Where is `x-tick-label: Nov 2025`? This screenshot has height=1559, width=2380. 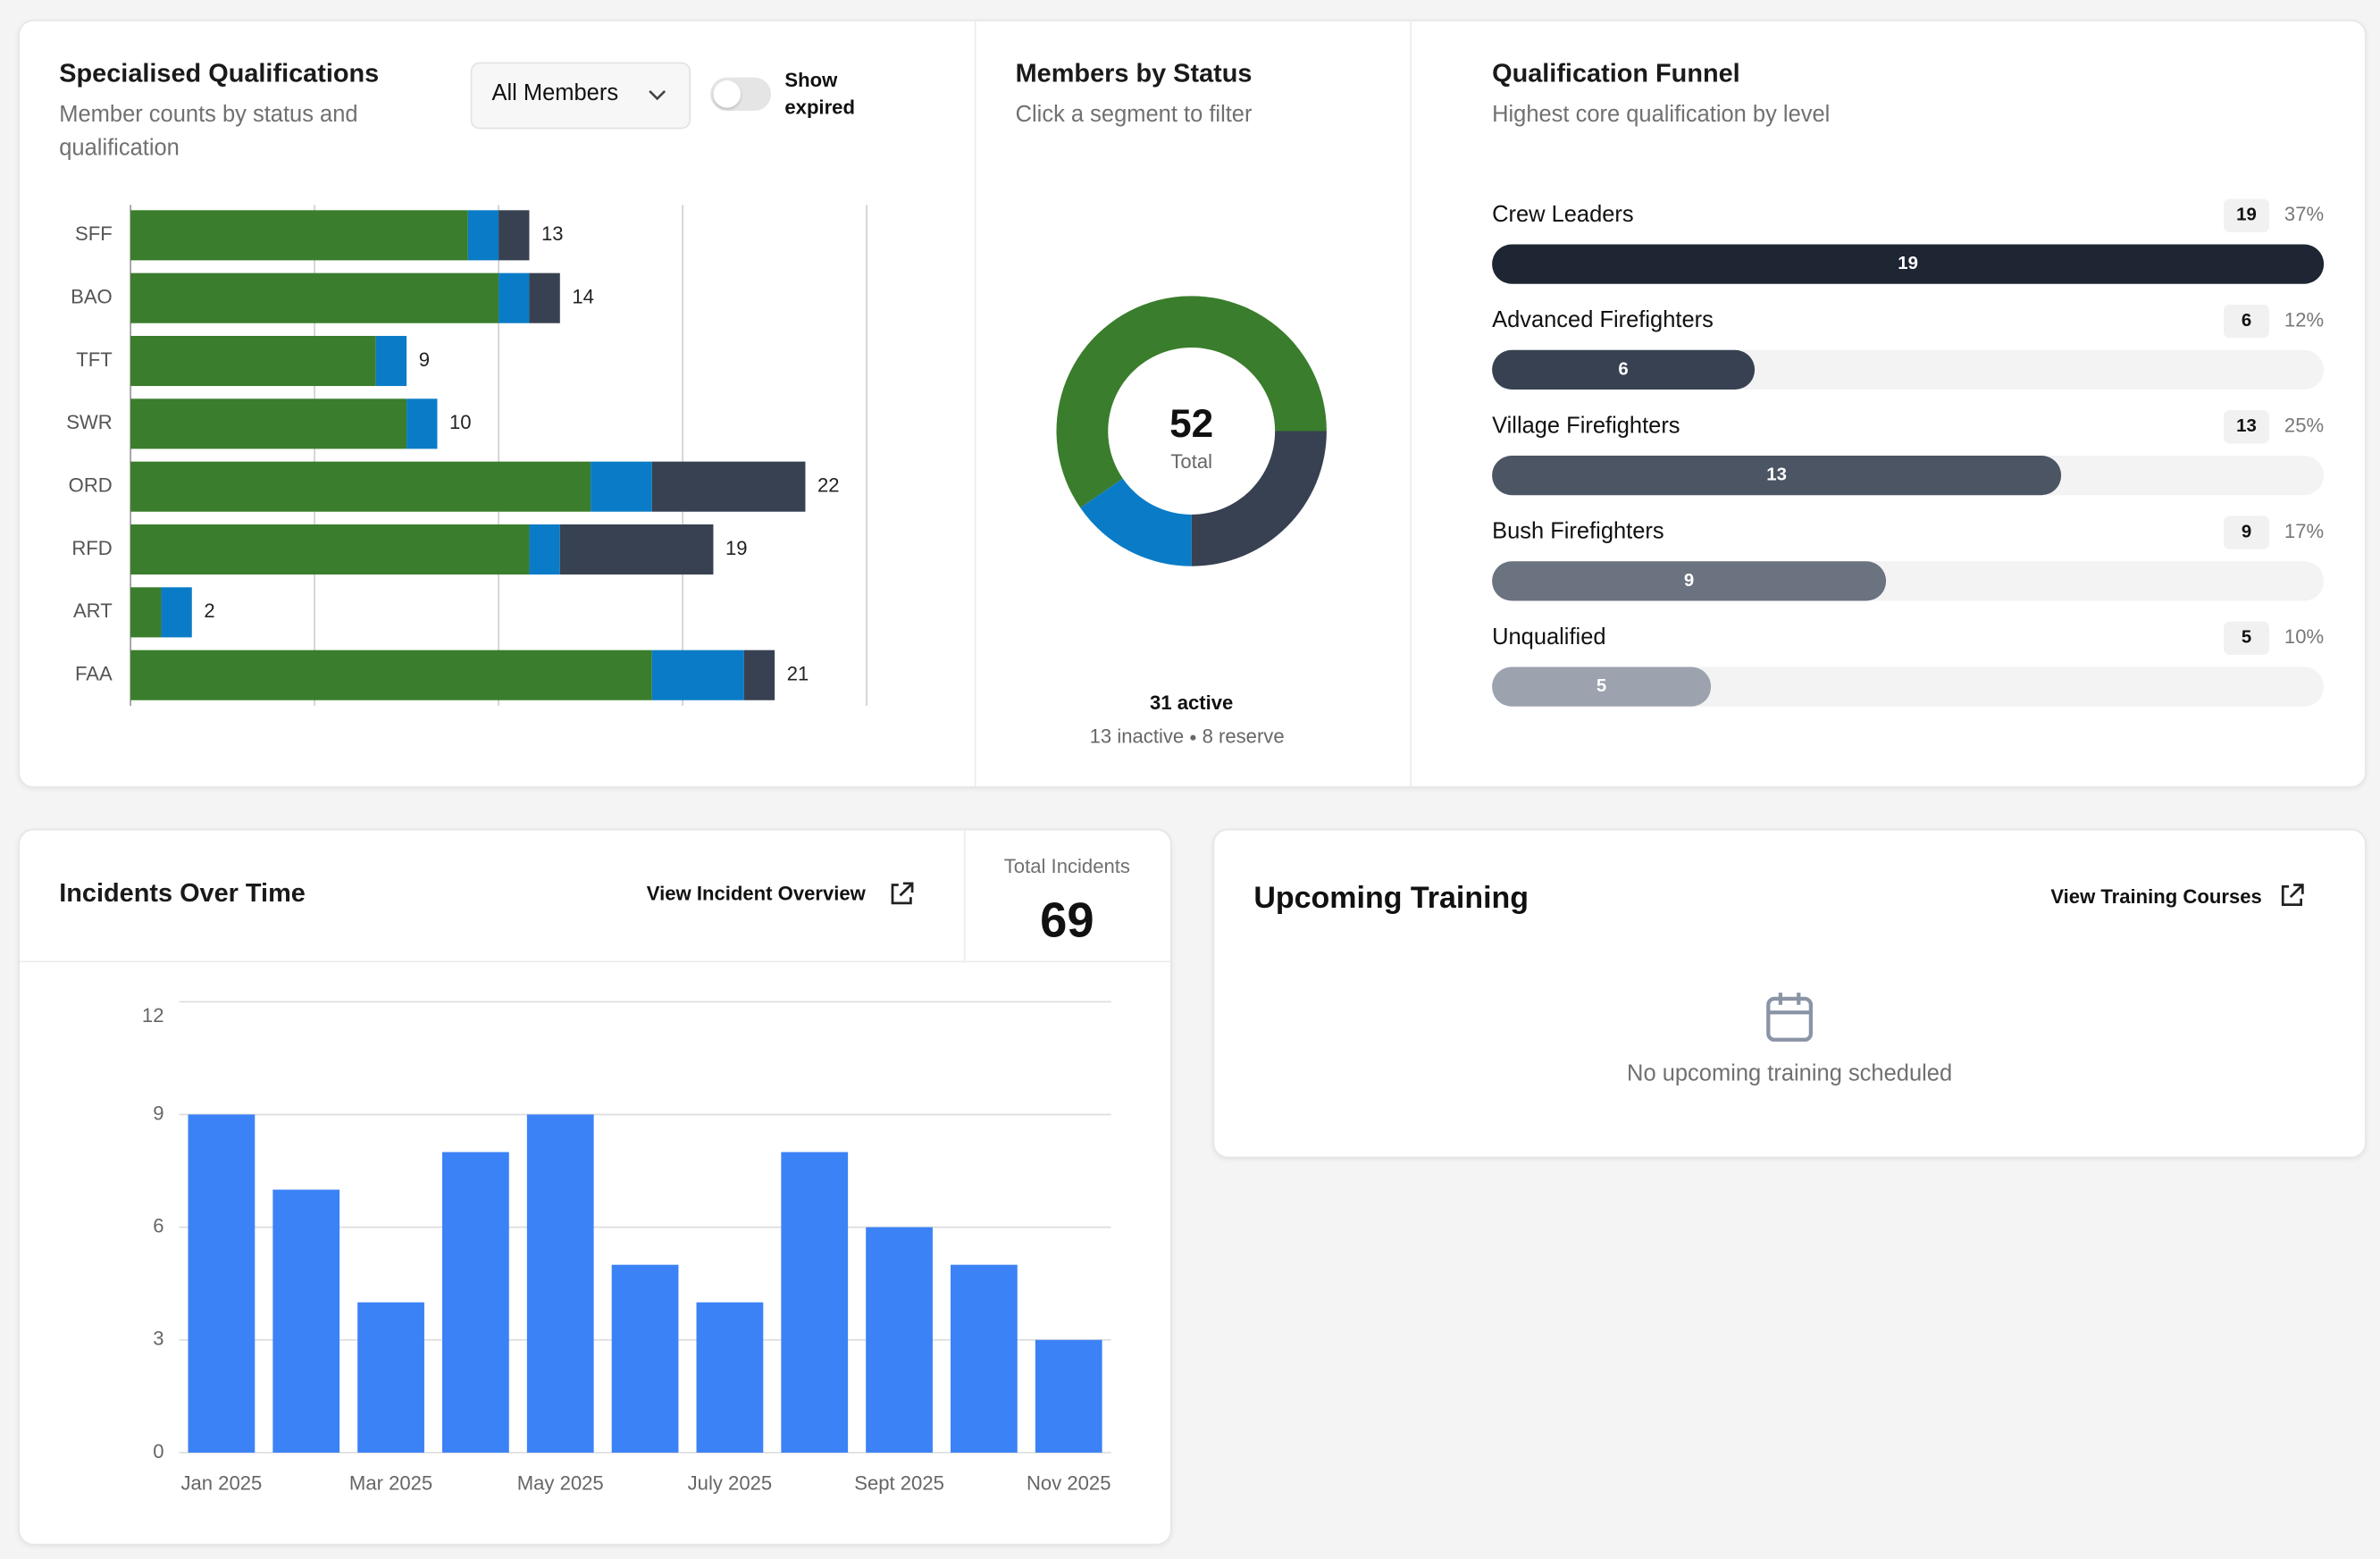 x-tick-label: Nov 2025 is located at coordinates (1069, 1482).